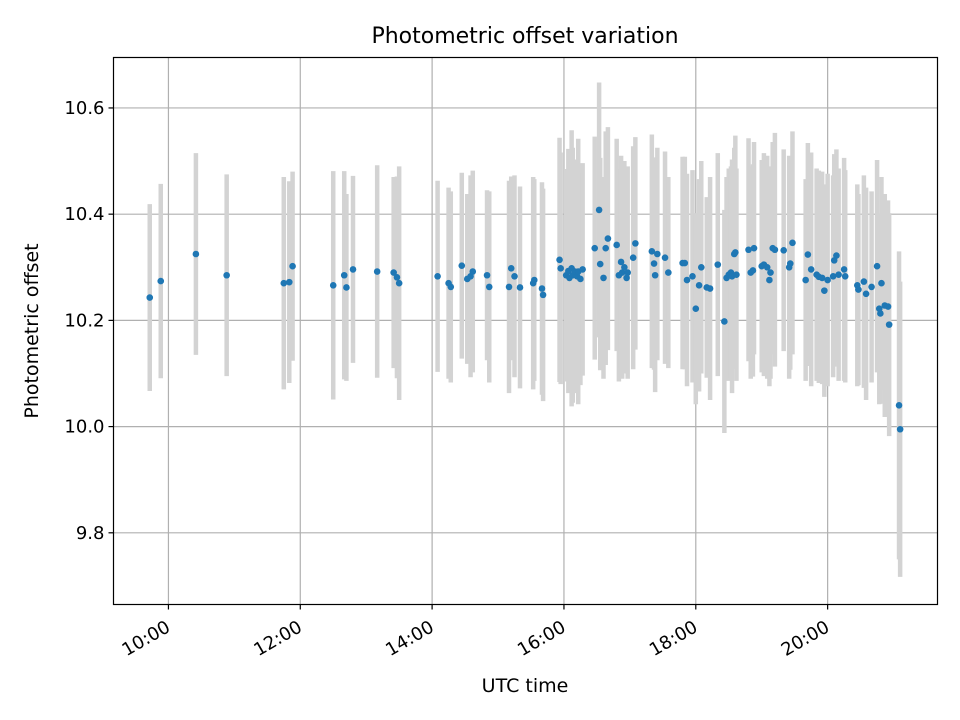  I want to click on x-tick-label: 16:00, so click(541, 639).